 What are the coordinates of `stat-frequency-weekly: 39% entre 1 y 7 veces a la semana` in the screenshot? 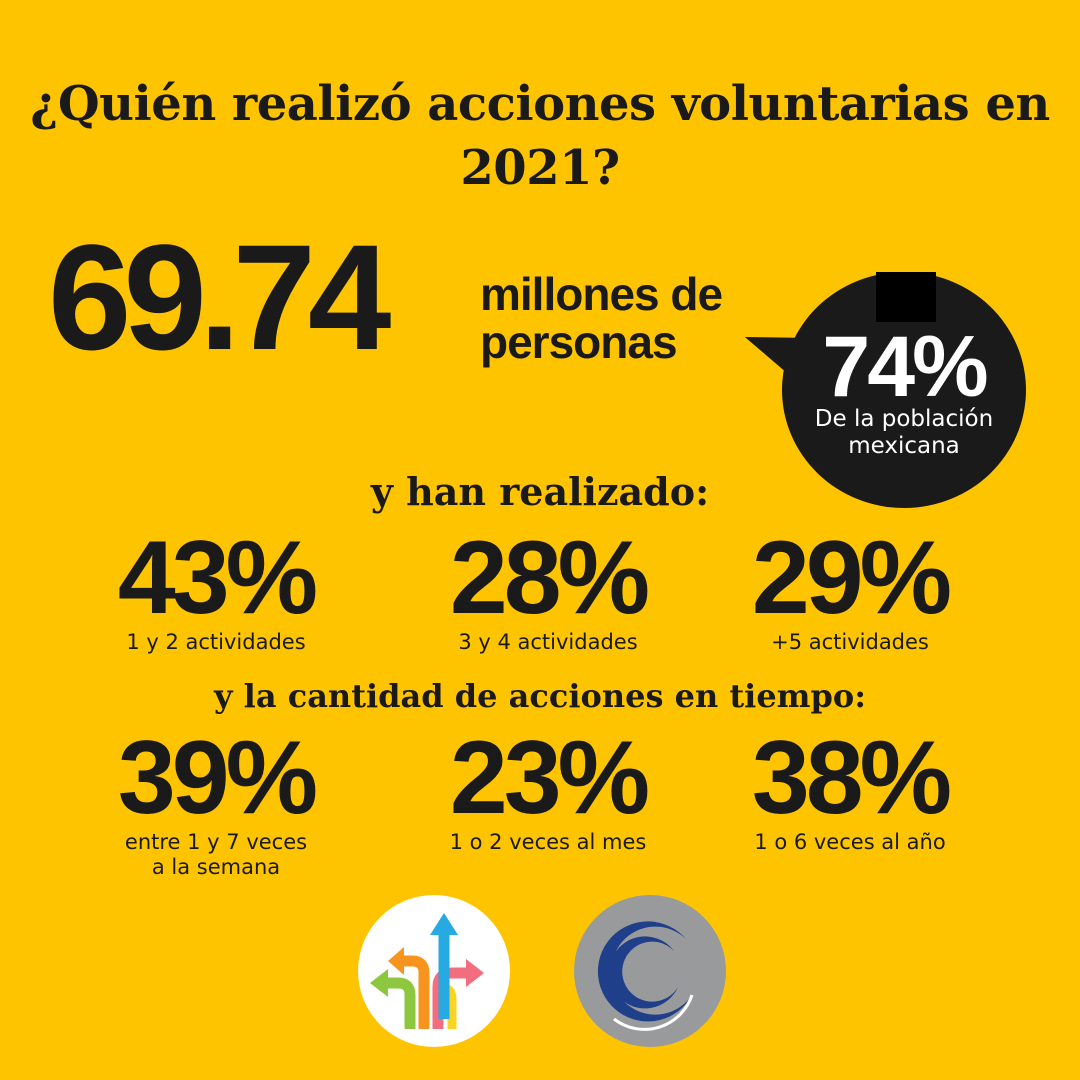 It's located at (216, 800).